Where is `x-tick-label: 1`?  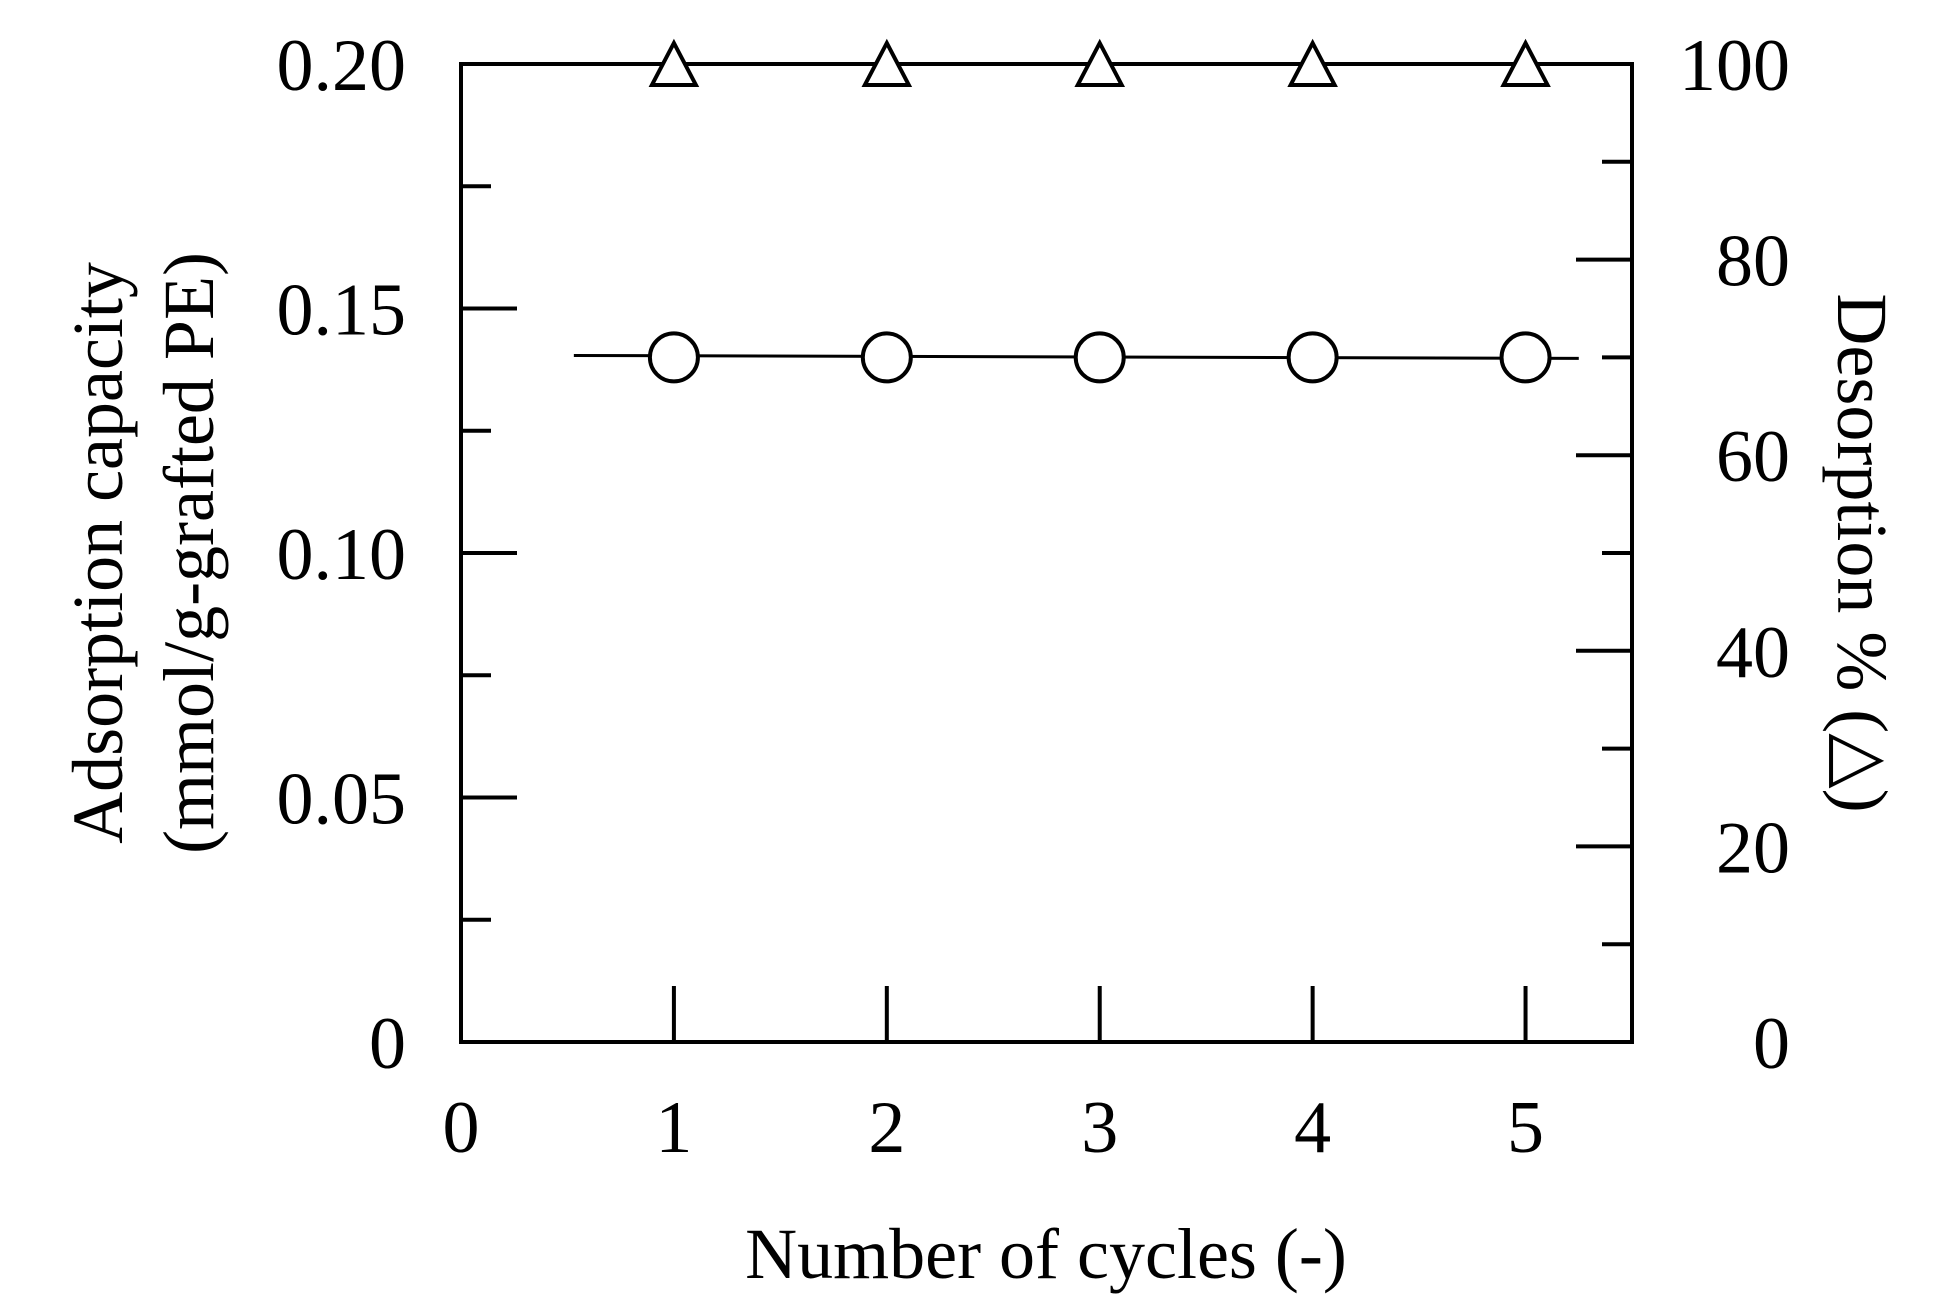 x-tick-label: 1 is located at coordinates (673, 1128).